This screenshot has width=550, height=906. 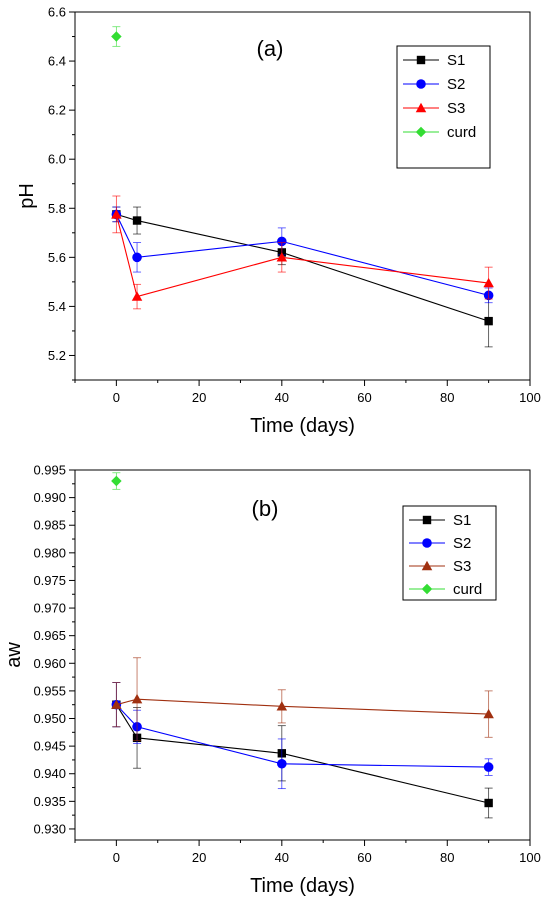 What do you see at coordinates (14, 655) in the screenshot?
I see `y-axis-title: aw` at bounding box center [14, 655].